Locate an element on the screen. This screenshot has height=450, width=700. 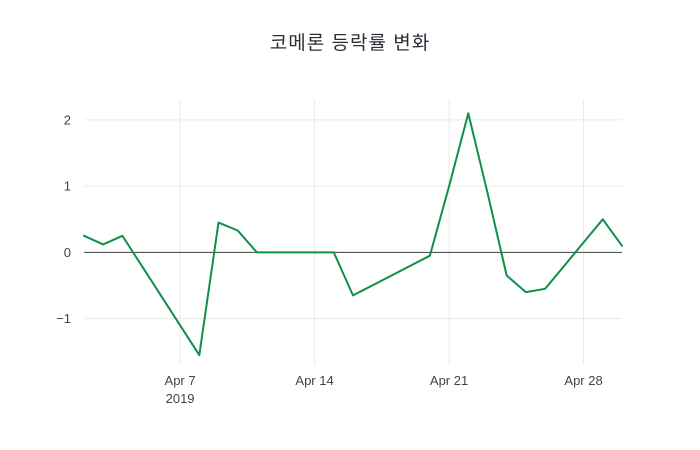
x-tick-label: Apr 14 is located at coordinates (314, 380).